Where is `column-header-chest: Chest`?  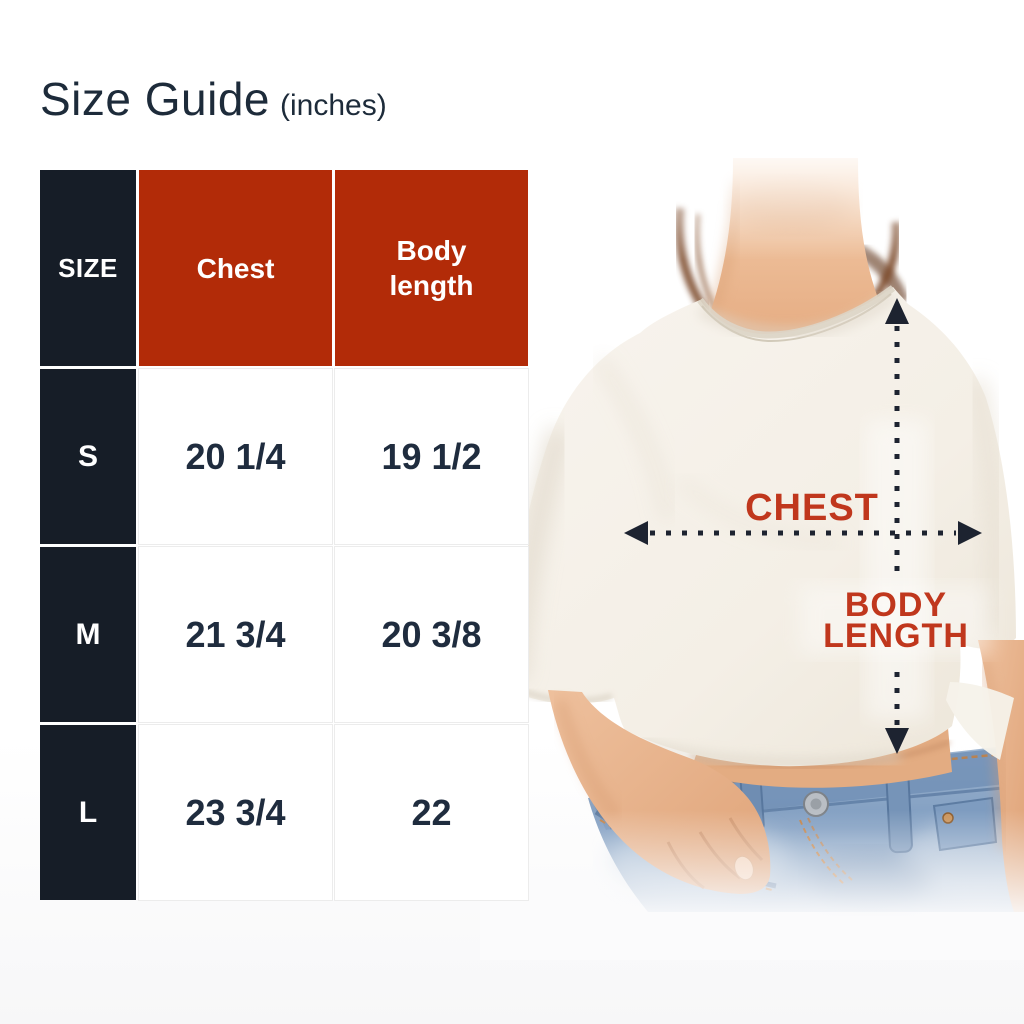
column-header-chest: Chest is located at coordinates (235, 268).